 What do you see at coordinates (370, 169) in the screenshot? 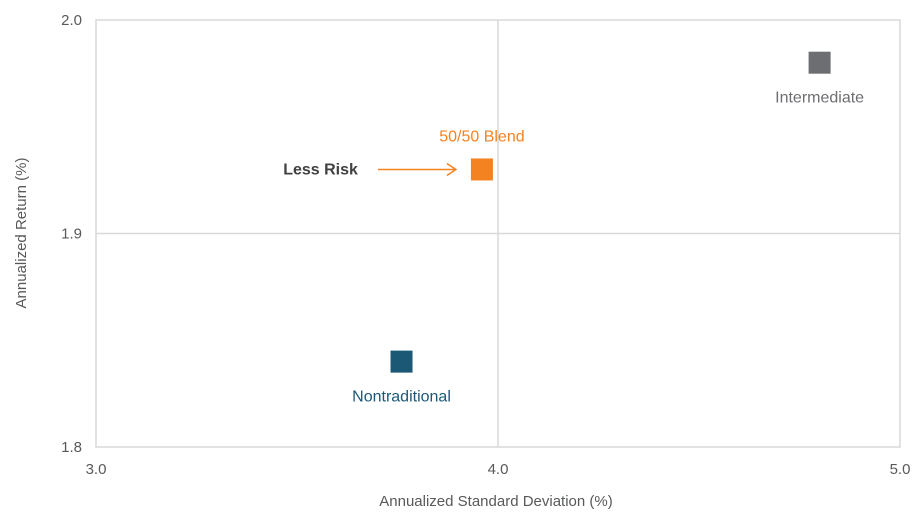
I see `annotation-layer: Less Risk` at bounding box center [370, 169].